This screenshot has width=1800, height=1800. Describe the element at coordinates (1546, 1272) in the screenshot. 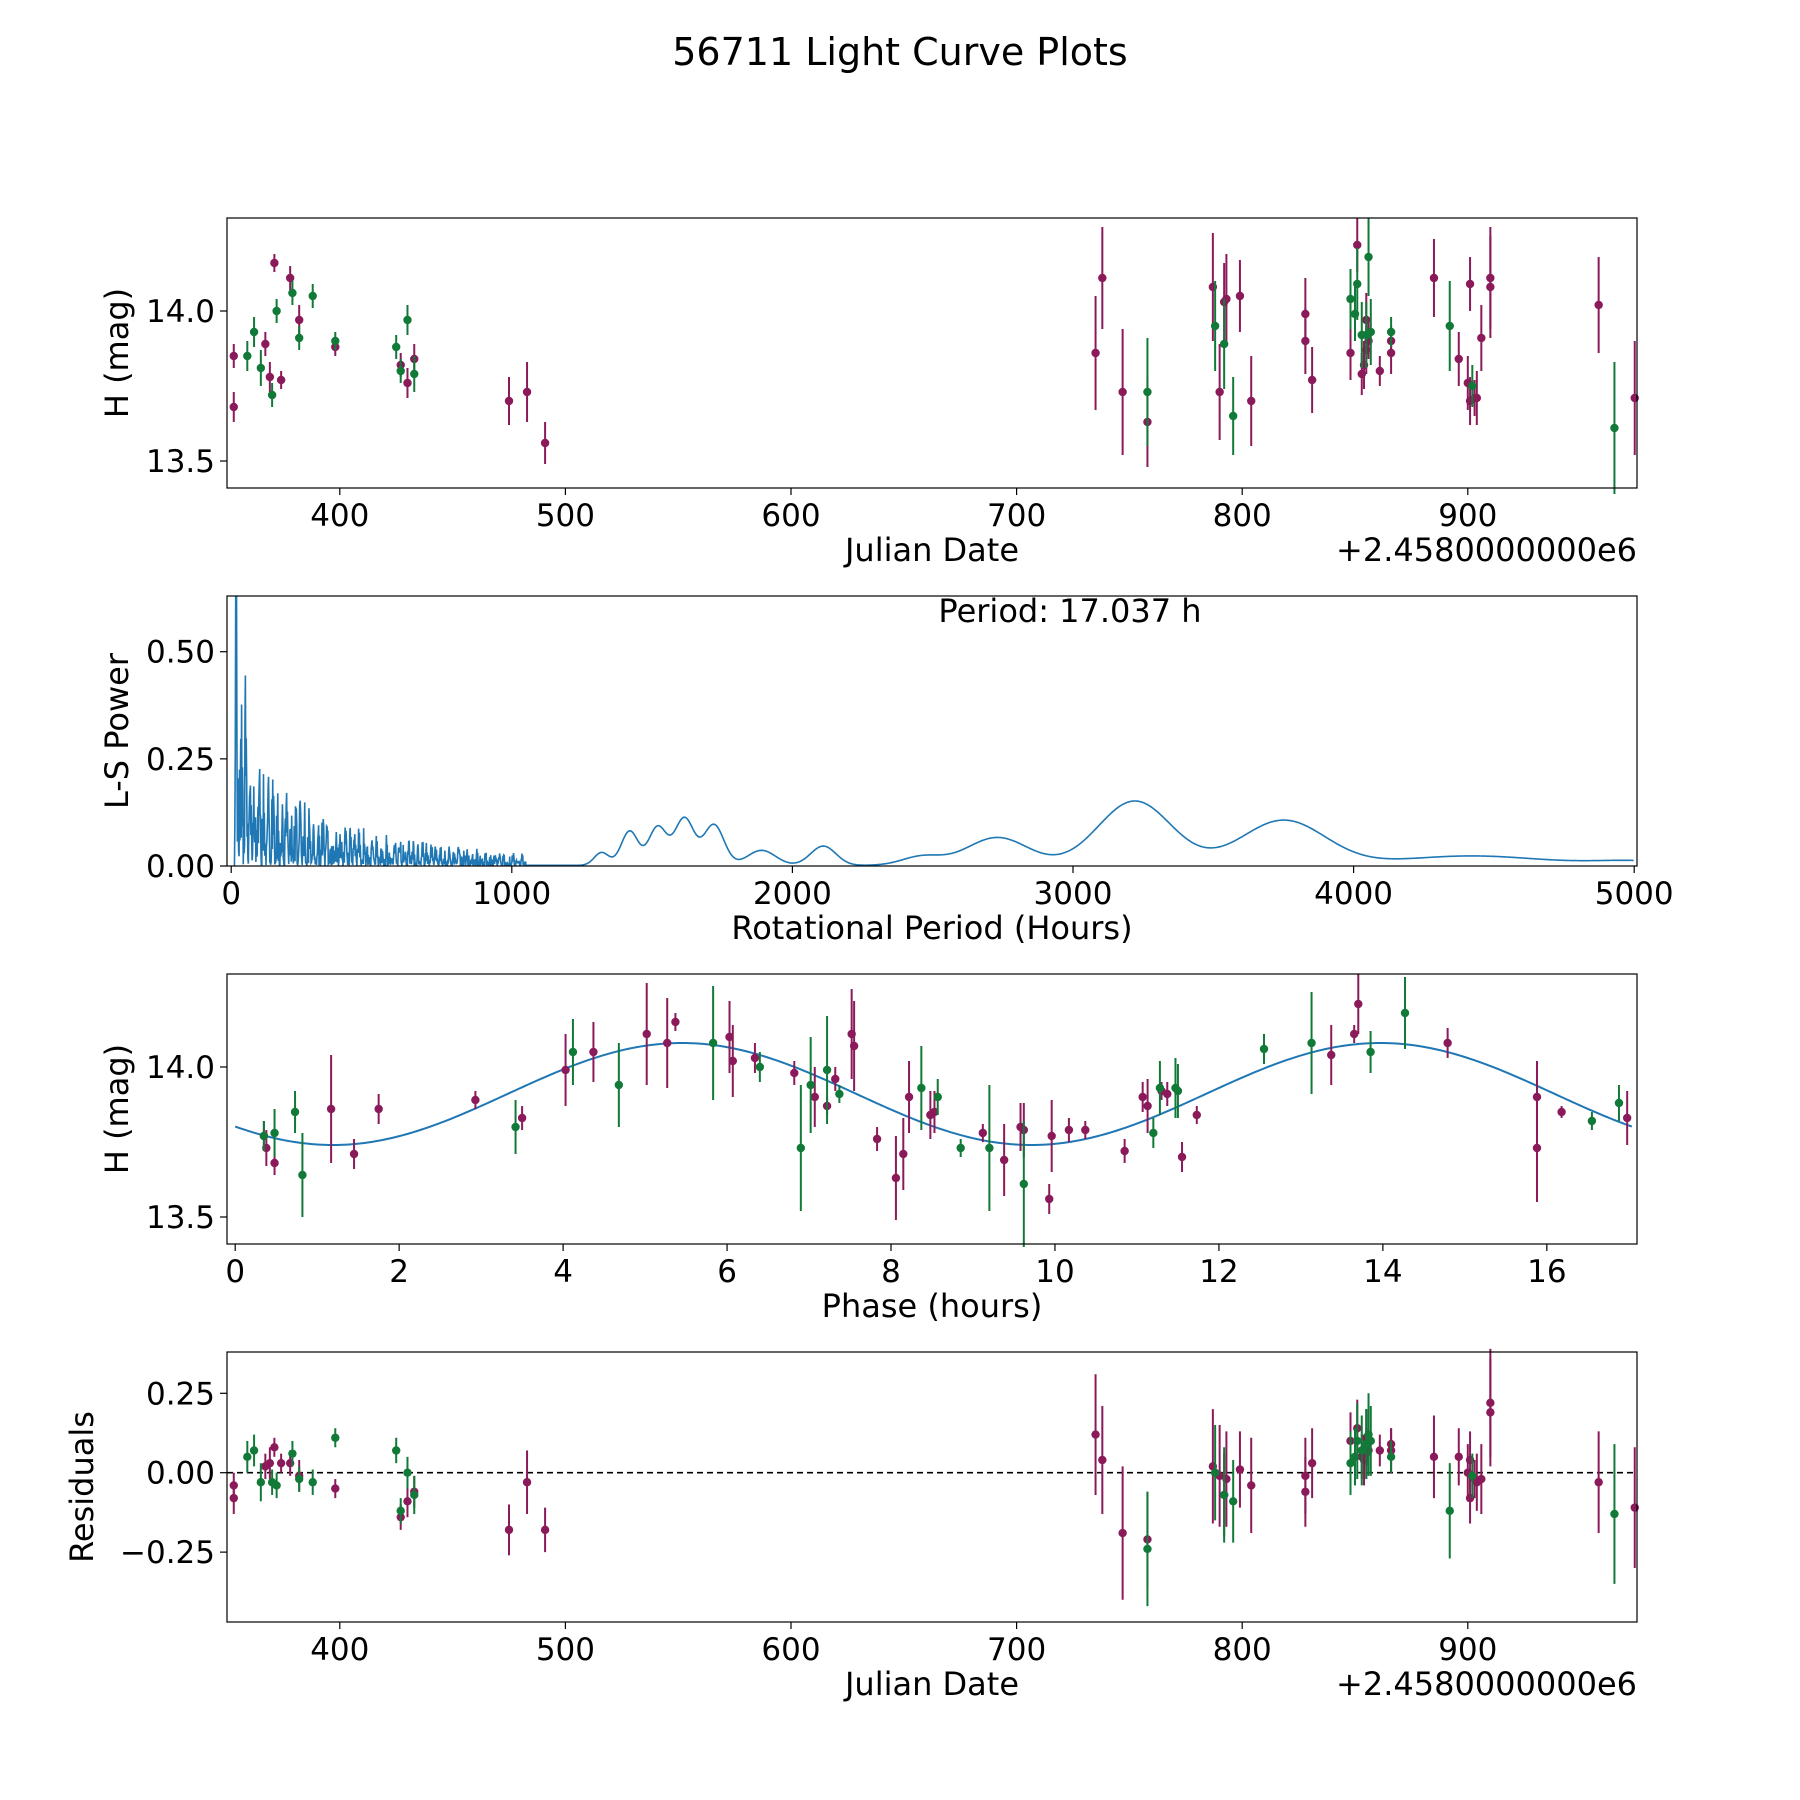

I see `x-tick-label: 16` at that location.